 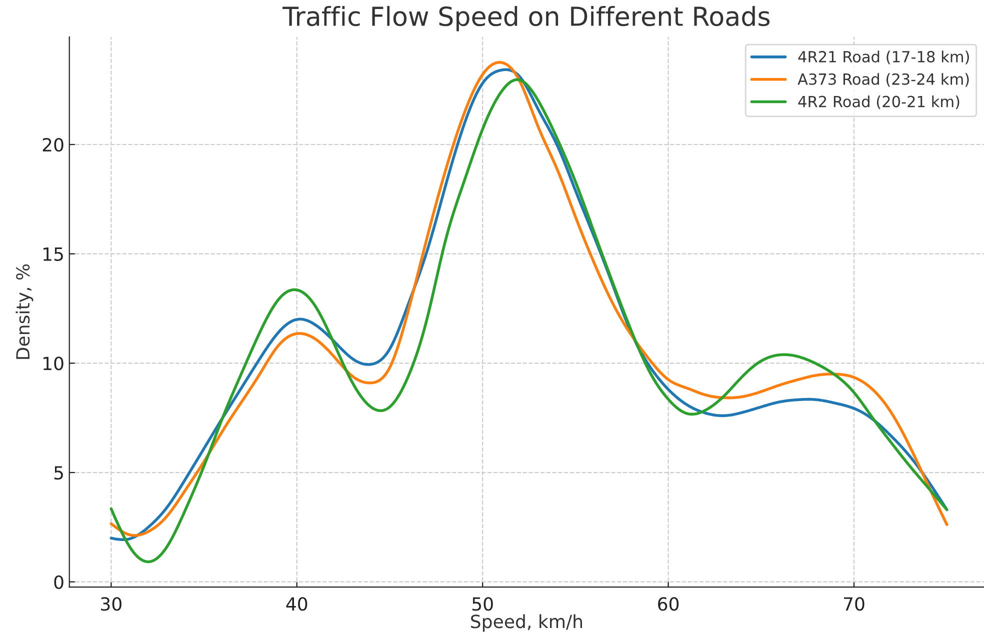 I want to click on y-axis-title: Density, %, so click(x=25, y=311).